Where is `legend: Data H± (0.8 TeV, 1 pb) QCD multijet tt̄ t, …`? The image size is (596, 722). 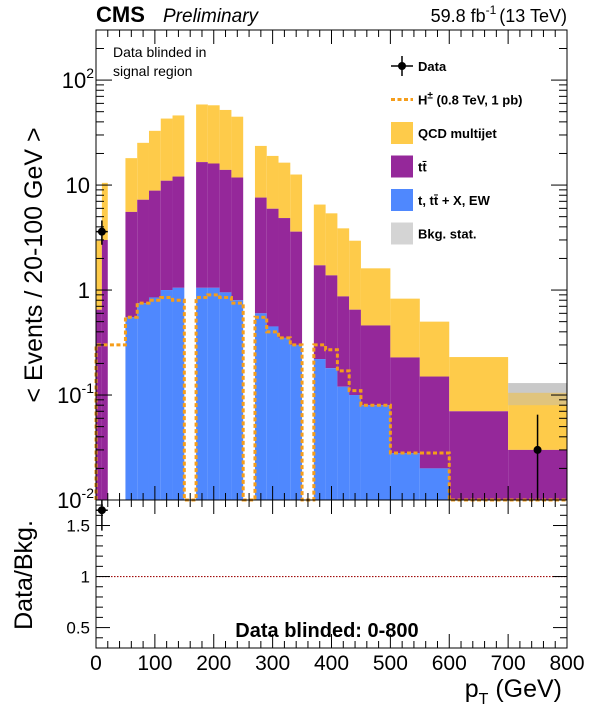 legend: Data H± (0.8 TeV, 1 pb) QCD multijet tt̄ t, … is located at coordinates (456, 150).